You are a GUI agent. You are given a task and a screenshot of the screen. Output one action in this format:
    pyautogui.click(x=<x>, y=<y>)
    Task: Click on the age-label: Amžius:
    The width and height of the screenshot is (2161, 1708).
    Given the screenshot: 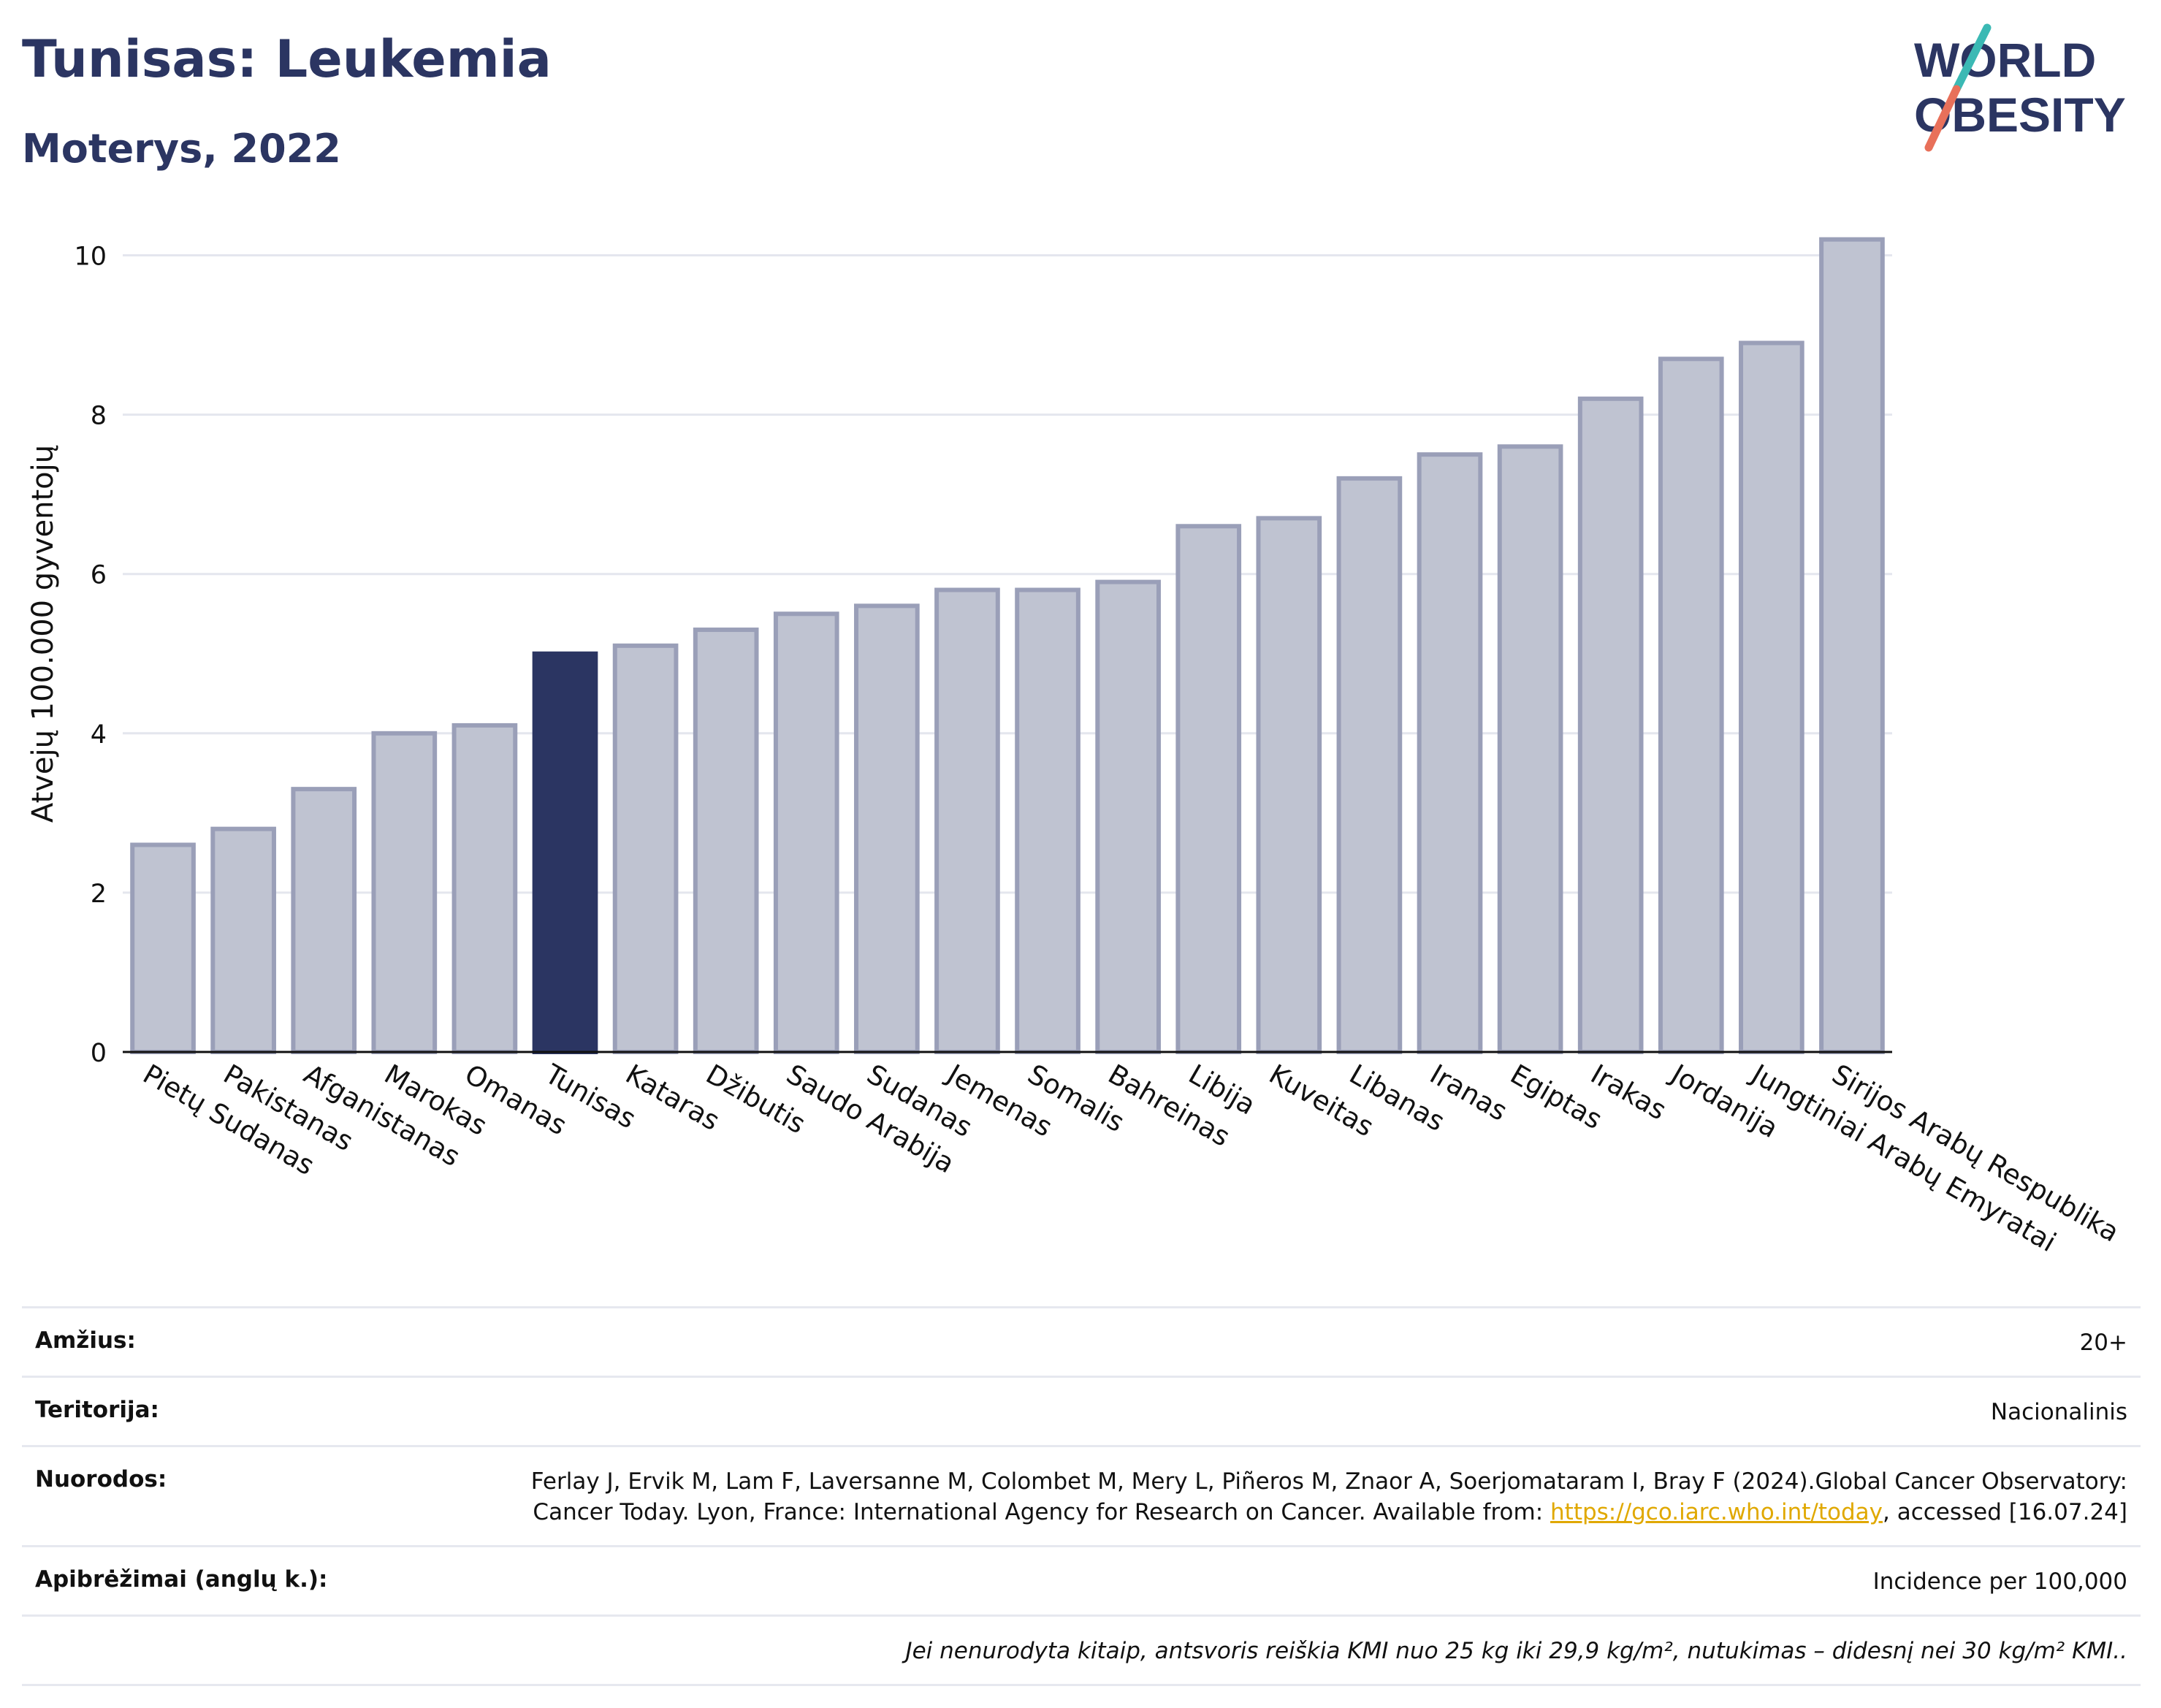 What is the action you would take?
    pyautogui.click(x=85, y=1340)
    